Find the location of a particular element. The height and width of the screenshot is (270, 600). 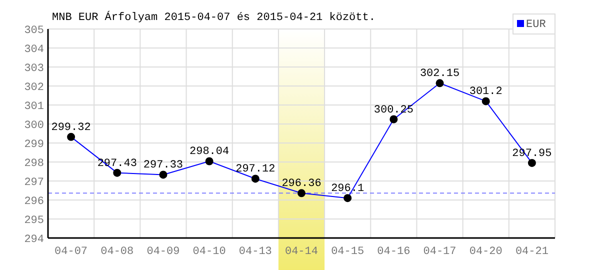

x-tick-label: 04-17 is located at coordinates (439, 252).